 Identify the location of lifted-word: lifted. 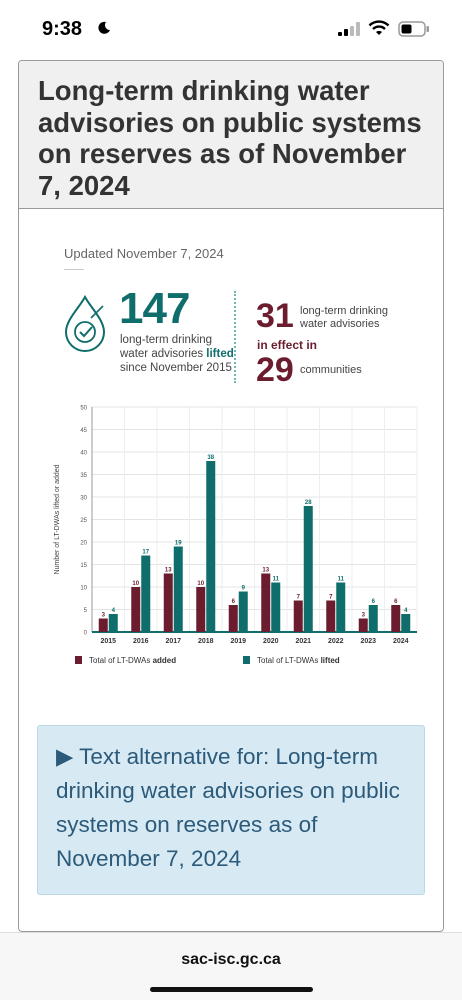
(220, 354).